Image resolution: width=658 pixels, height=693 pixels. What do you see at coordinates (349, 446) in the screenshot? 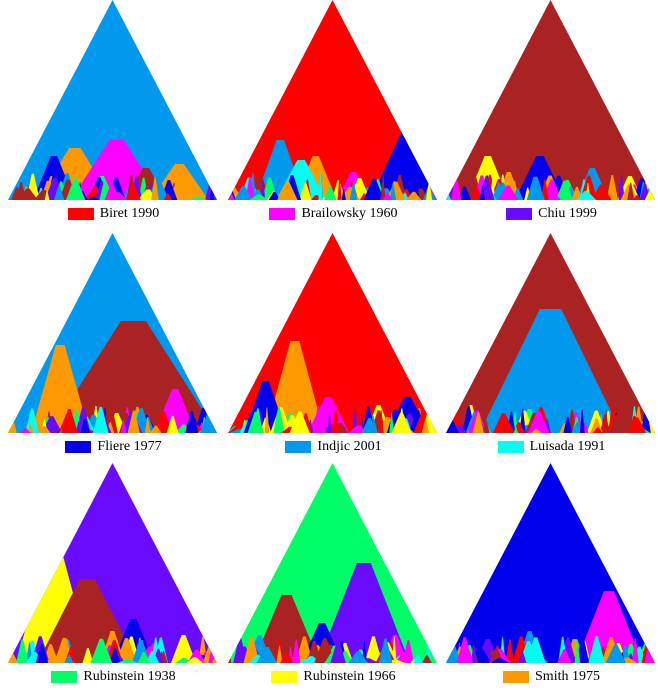
I see `legend-label: Indjic 2001` at bounding box center [349, 446].